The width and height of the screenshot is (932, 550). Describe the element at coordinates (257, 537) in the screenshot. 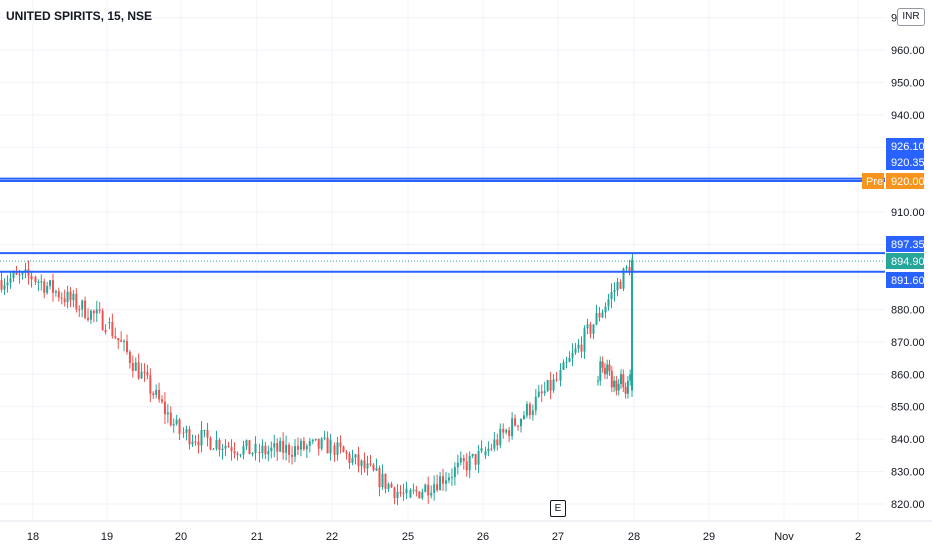

I see `time-tick-label: 21` at that location.